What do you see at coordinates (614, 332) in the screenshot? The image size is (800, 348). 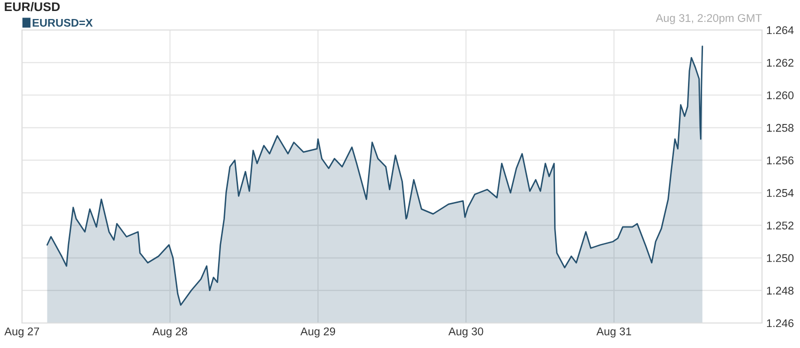 I see `x-tick-label: Aug 31` at bounding box center [614, 332].